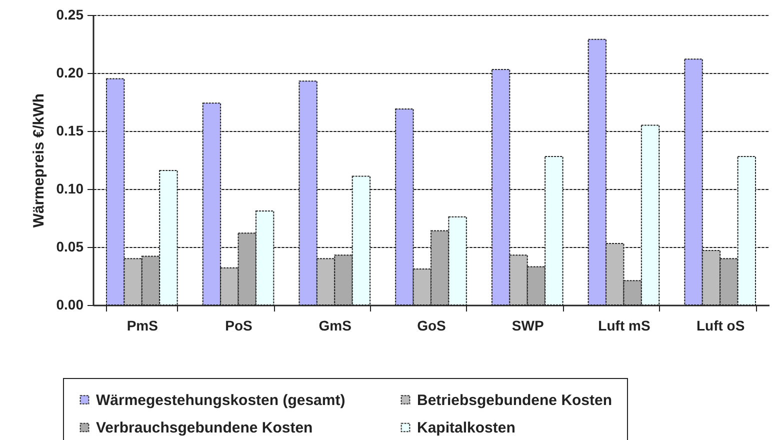  Describe the element at coordinates (466, 428) in the screenshot. I see `legend-label: Kapitalkosten` at that location.